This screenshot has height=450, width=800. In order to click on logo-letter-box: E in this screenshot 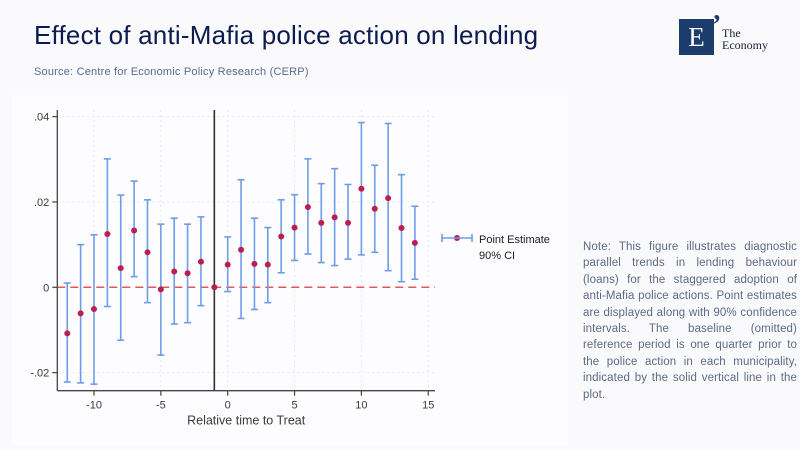, I will do `click(696, 37)`.